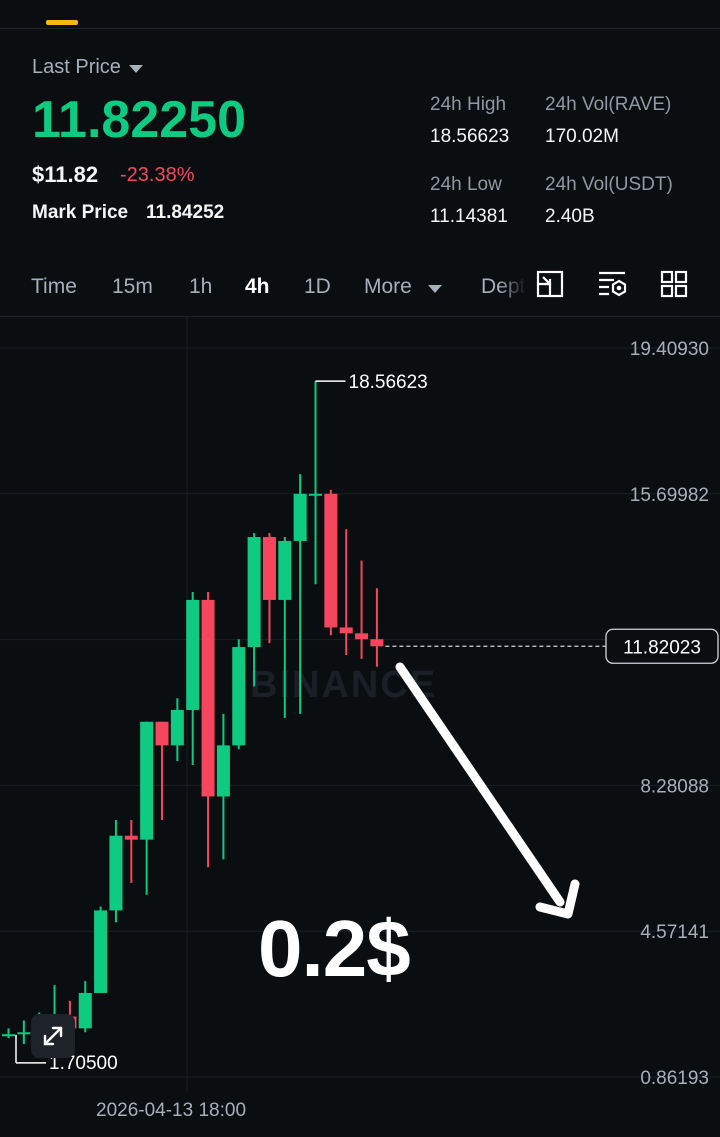 The width and height of the screenshot is (720, 1137). I want to click on chart-settings-icon, so click(550, 284).